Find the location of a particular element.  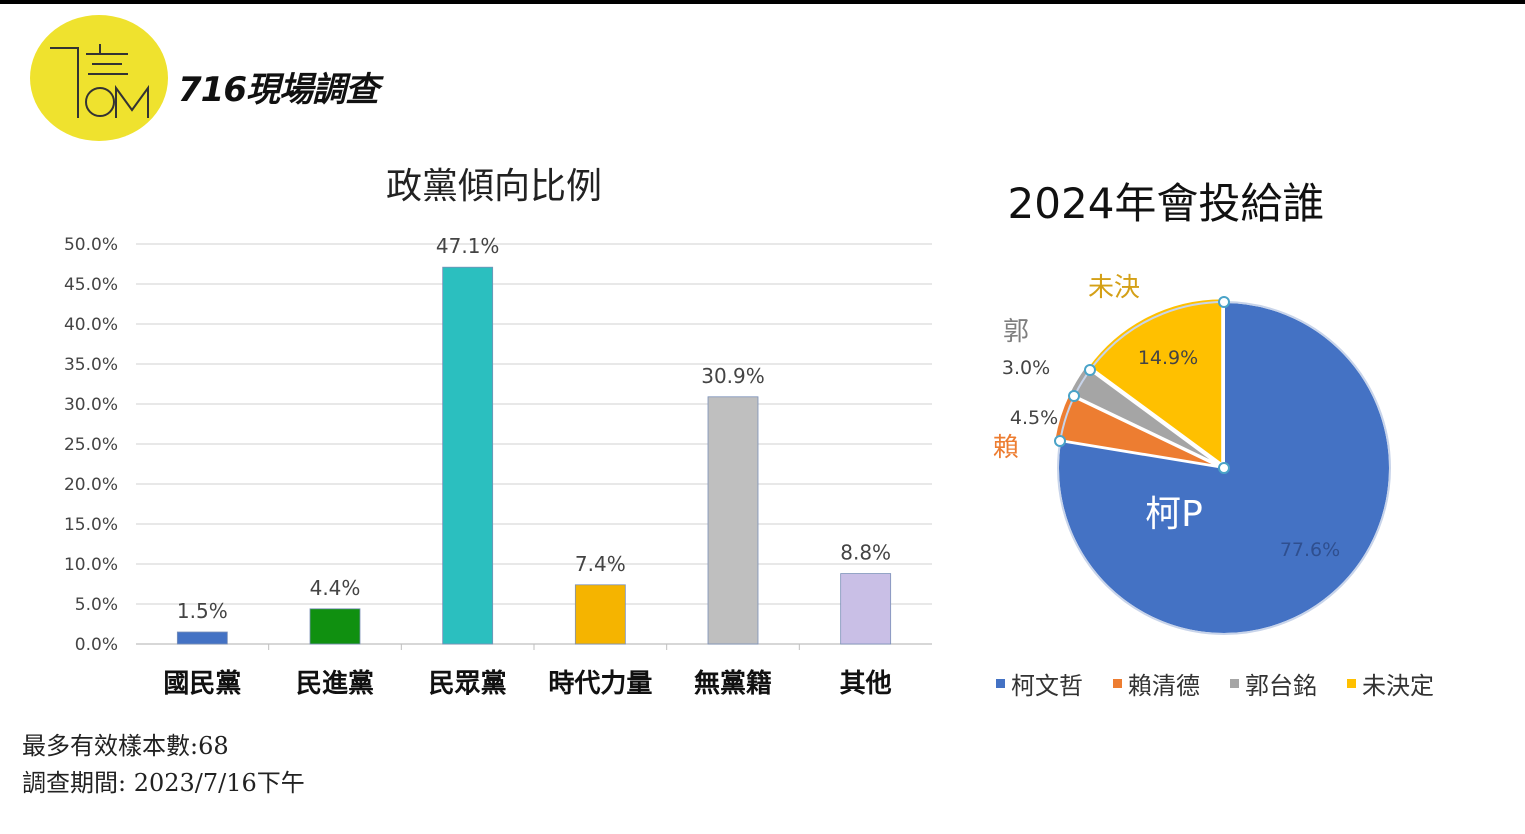

pie-annotation: 柯P is located at coordinates (1174, 514).